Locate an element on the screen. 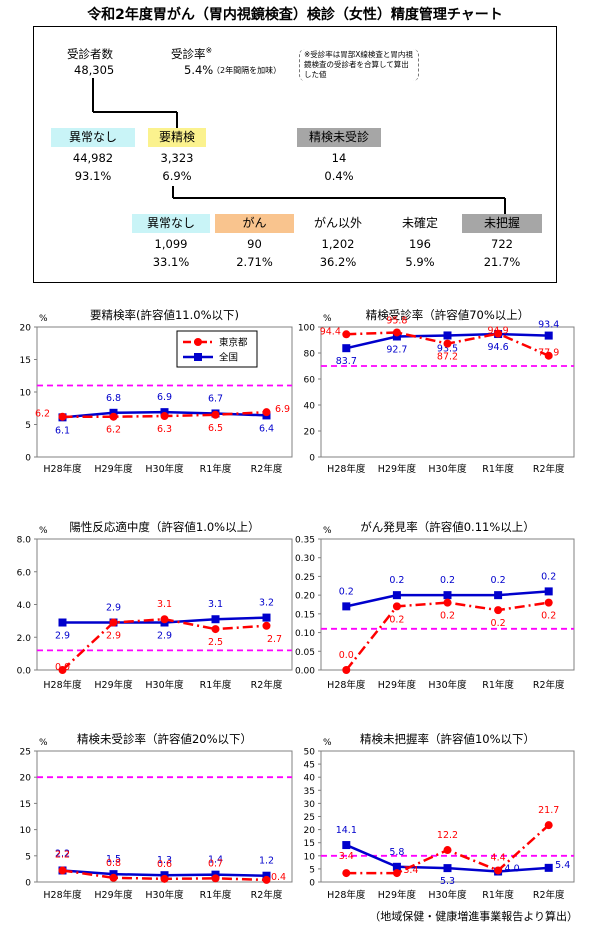 The height and width of the screenshot is (926, 590). national-data-label: 94.6 is located at coordinates (498, 347).